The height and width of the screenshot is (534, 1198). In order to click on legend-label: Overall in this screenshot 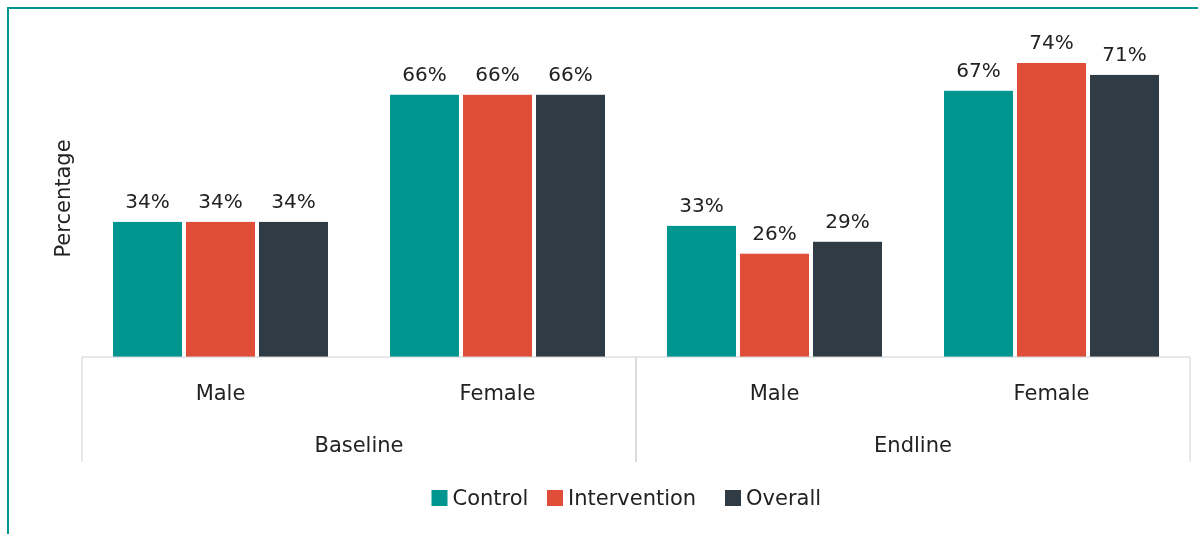, I will do `click(784, 498)`.